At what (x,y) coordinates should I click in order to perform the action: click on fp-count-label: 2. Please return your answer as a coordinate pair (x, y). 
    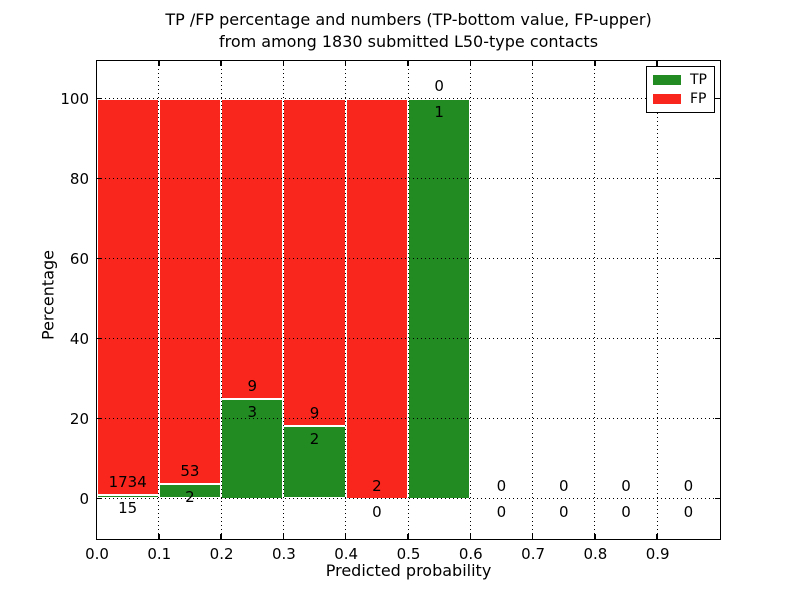
    Looking at the image, I should click on (377, 485).